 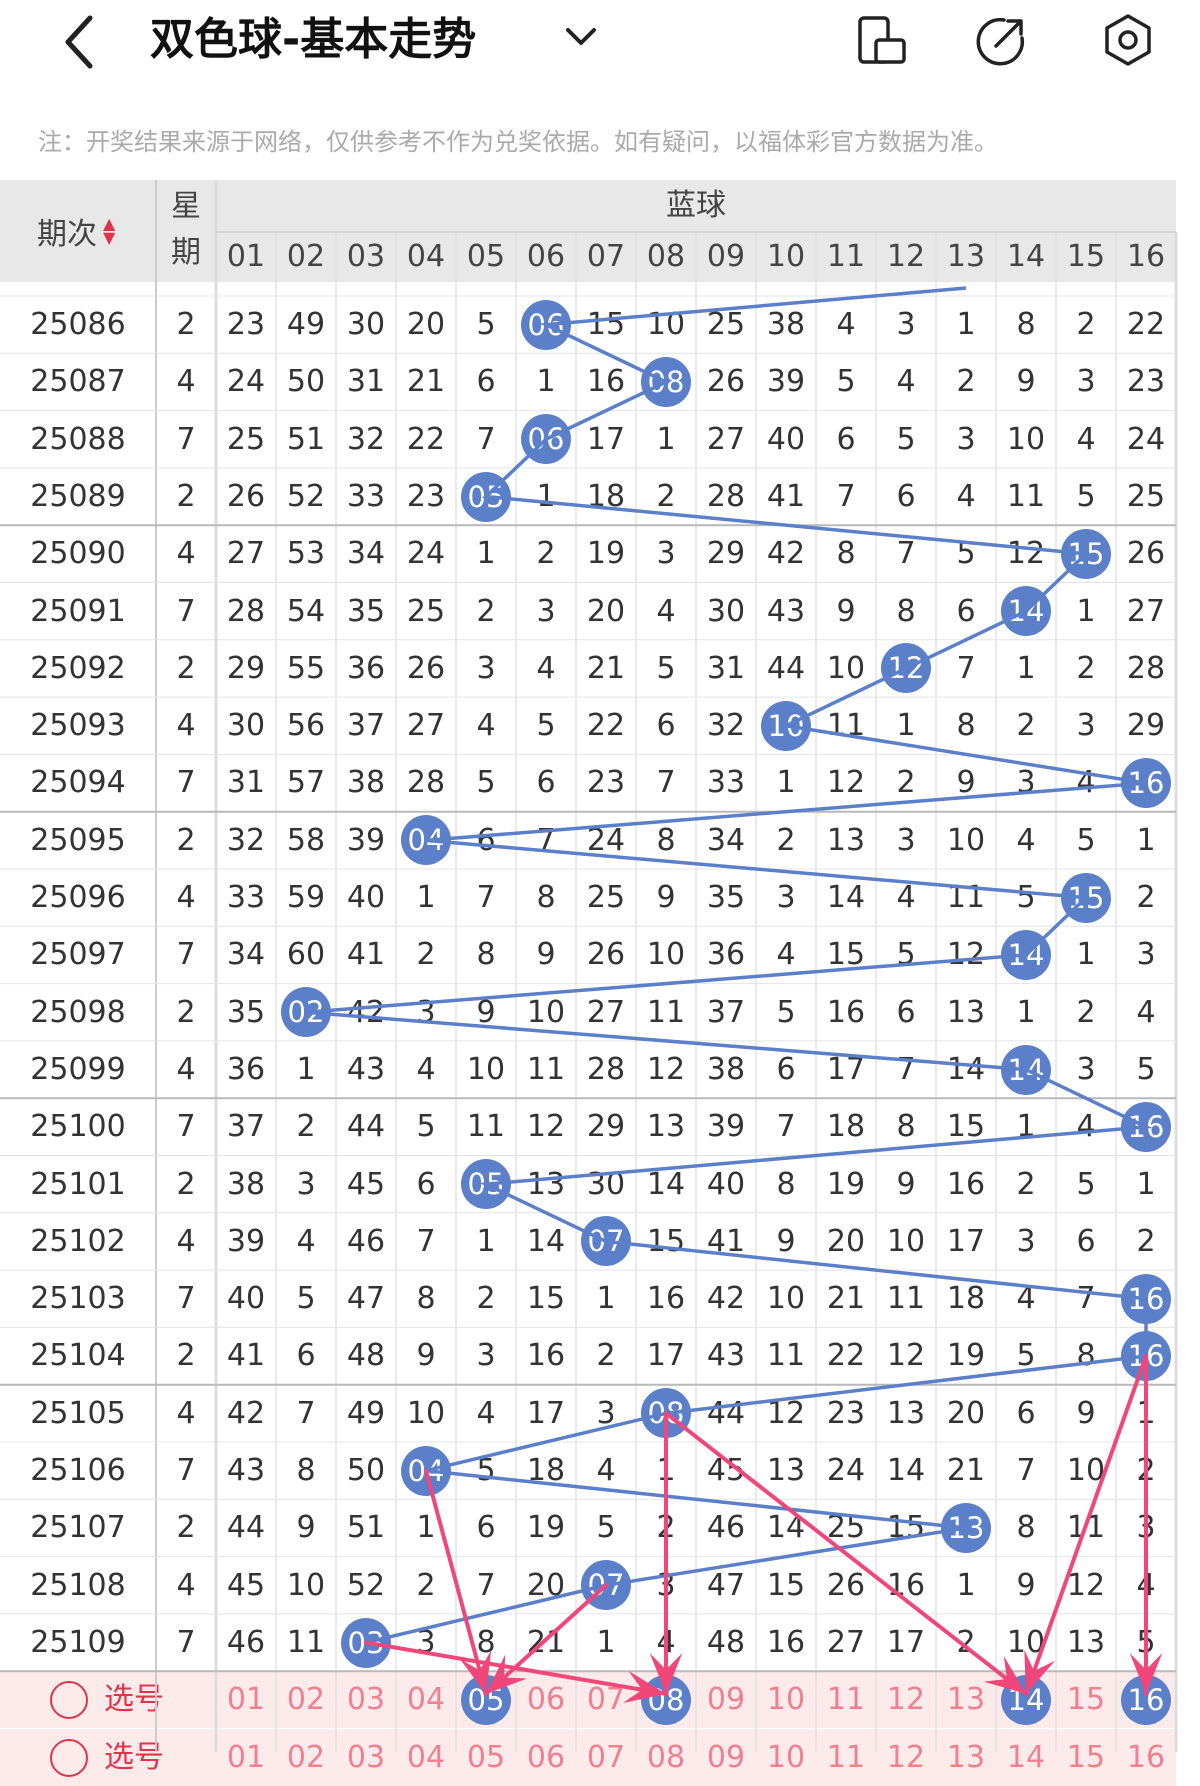 What do you see at coordinates (246, 897) in the screenshot?
I see `miss-count: 33` at bounding box center [246, 897].